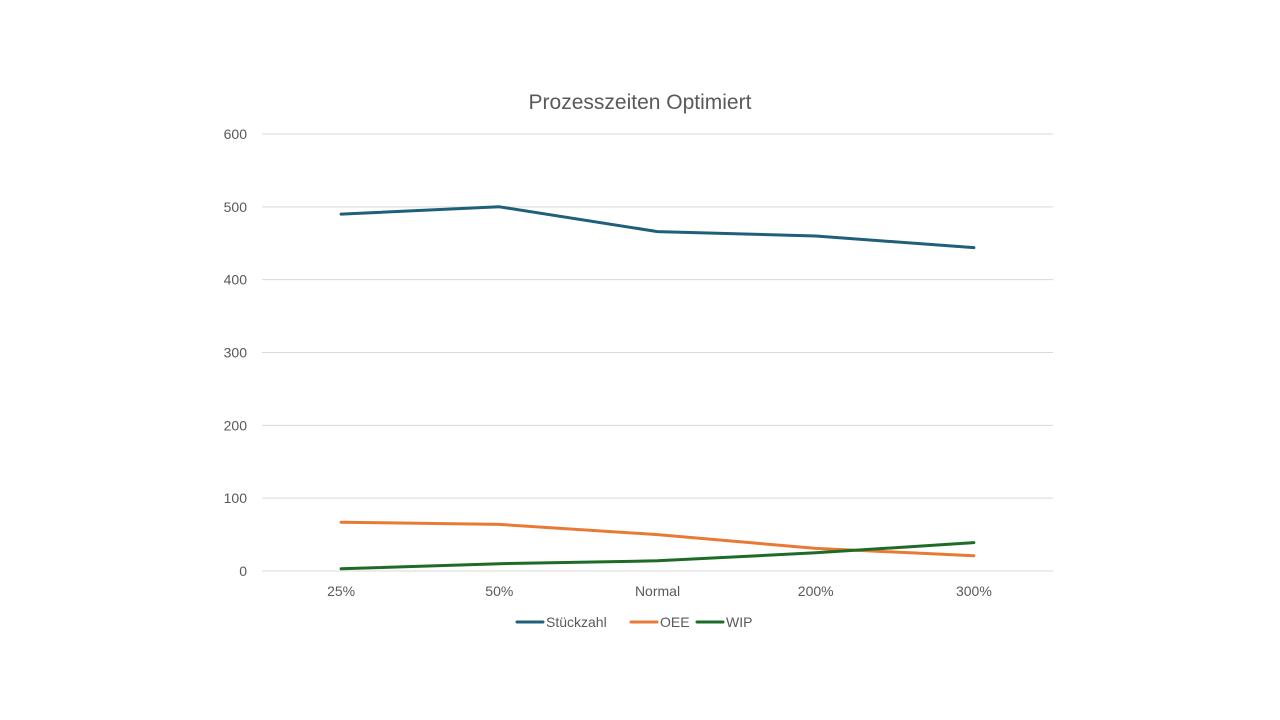  Describe the element at coordinates (657, 539) in the screenshot. I see `series-line-oee` at that location.